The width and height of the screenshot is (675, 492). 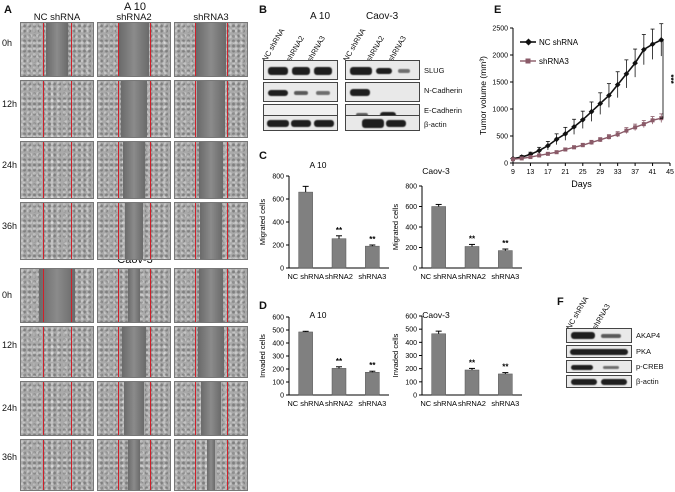 What do you see at coordinates (372, 403) in the screenshot?
I see `x-tick-label: shRNA3` at bounding box center [372, 403].